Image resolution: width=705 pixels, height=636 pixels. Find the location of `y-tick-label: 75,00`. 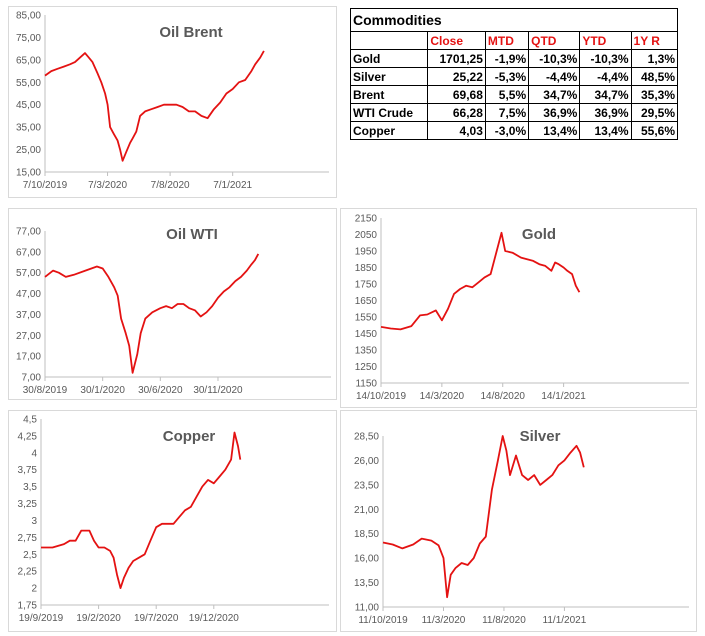

y-tick-label: 75,00 is located at coordinates (28, 38).